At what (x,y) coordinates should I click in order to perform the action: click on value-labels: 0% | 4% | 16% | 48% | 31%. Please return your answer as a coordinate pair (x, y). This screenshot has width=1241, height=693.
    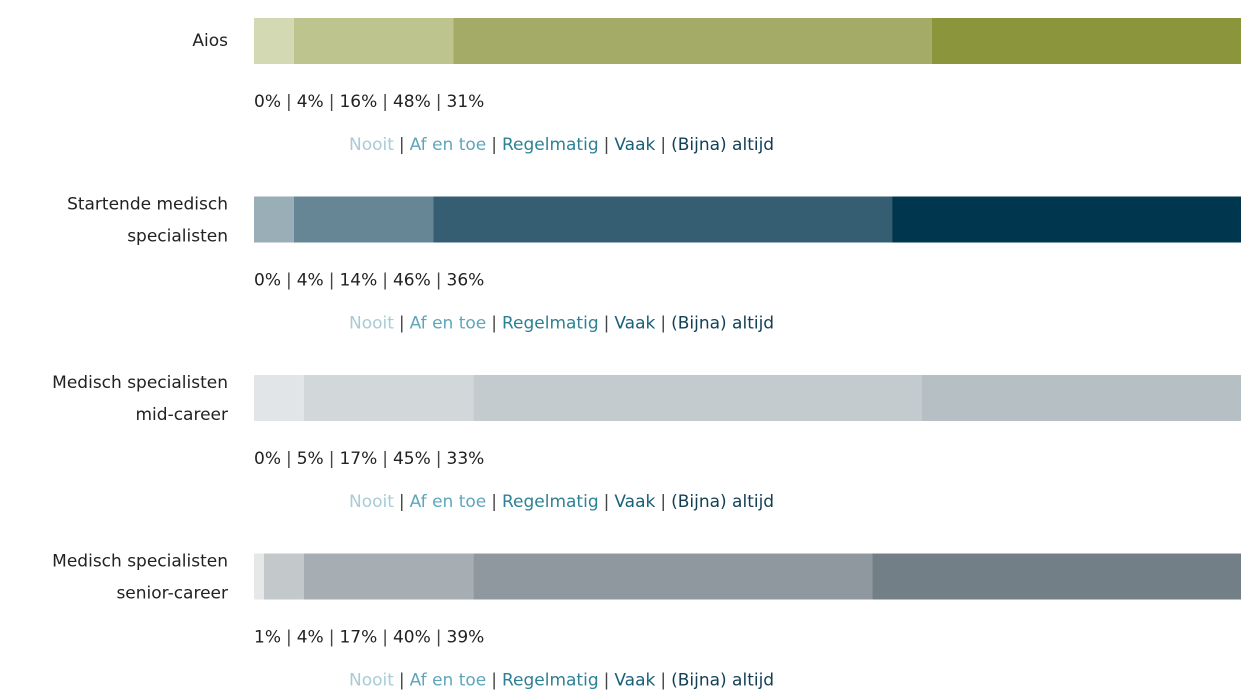
    Looking at the image, I should click on (369, 102).